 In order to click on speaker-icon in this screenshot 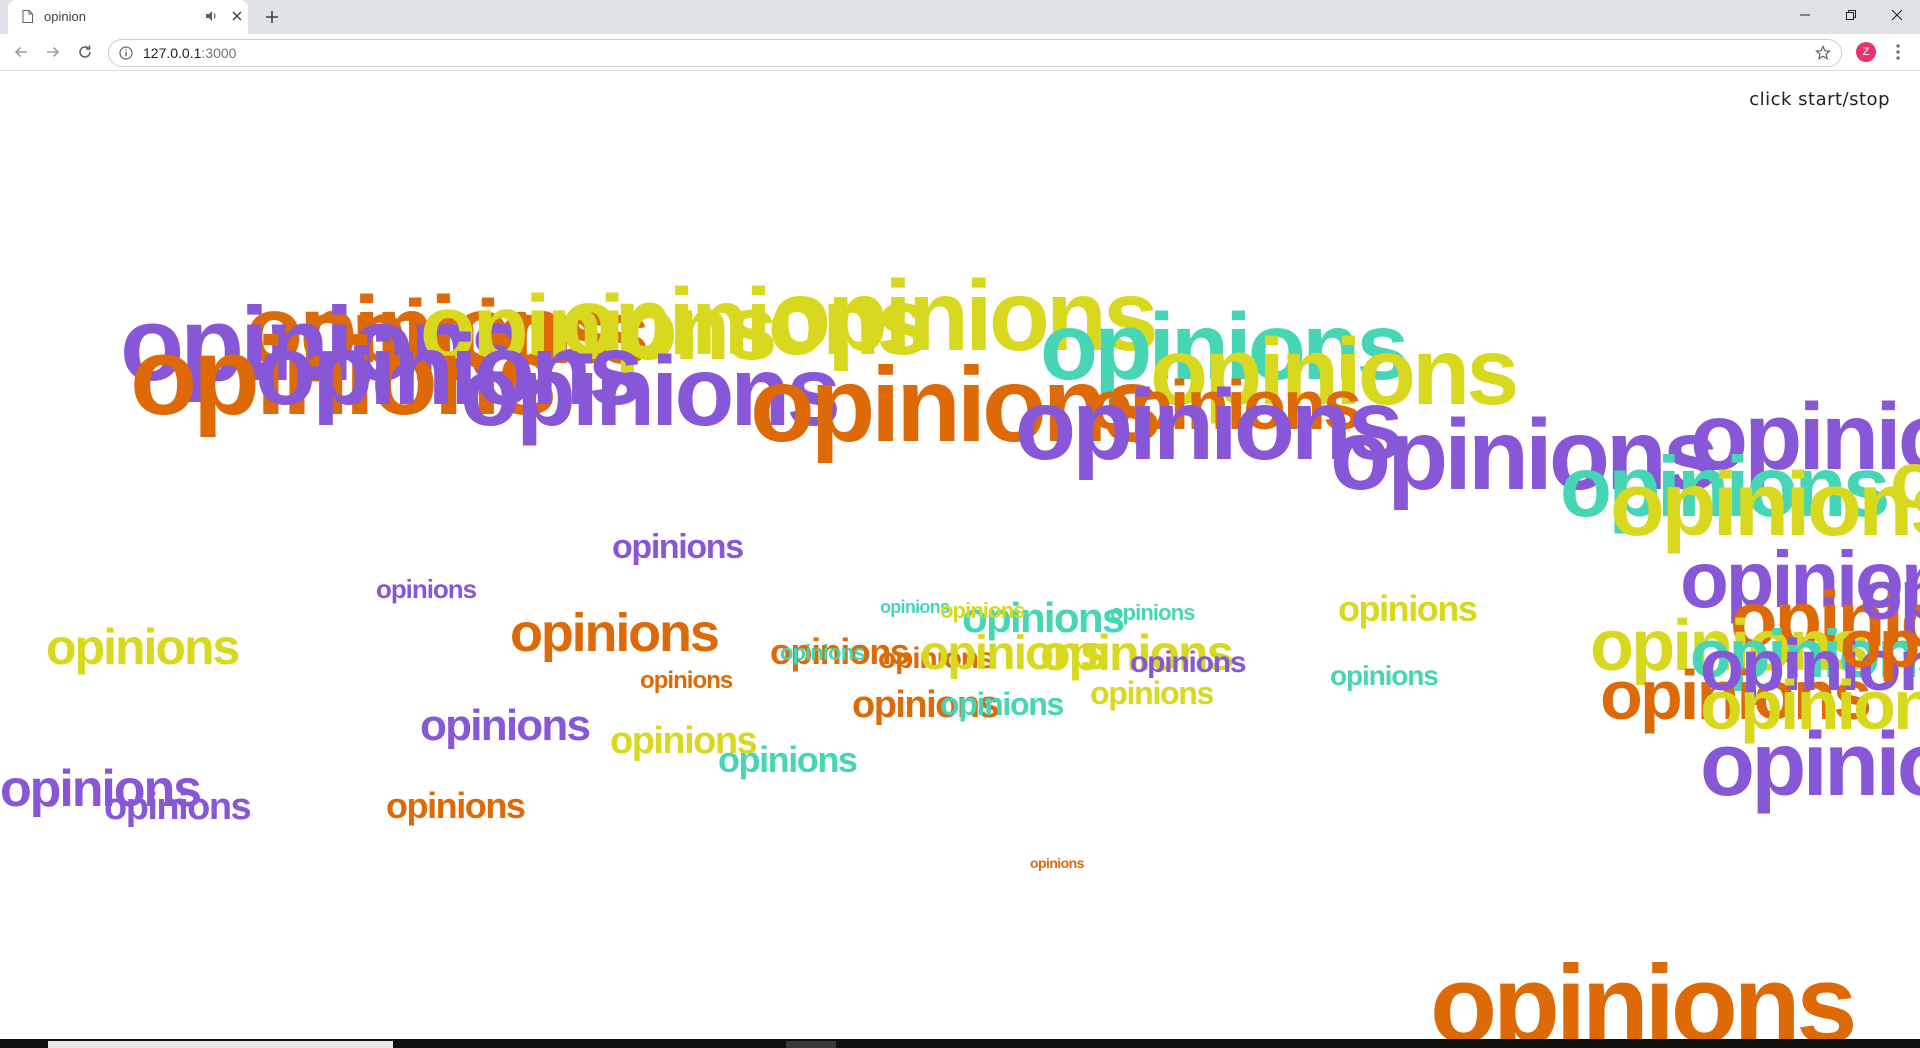, I will do `click(211, 16)`.